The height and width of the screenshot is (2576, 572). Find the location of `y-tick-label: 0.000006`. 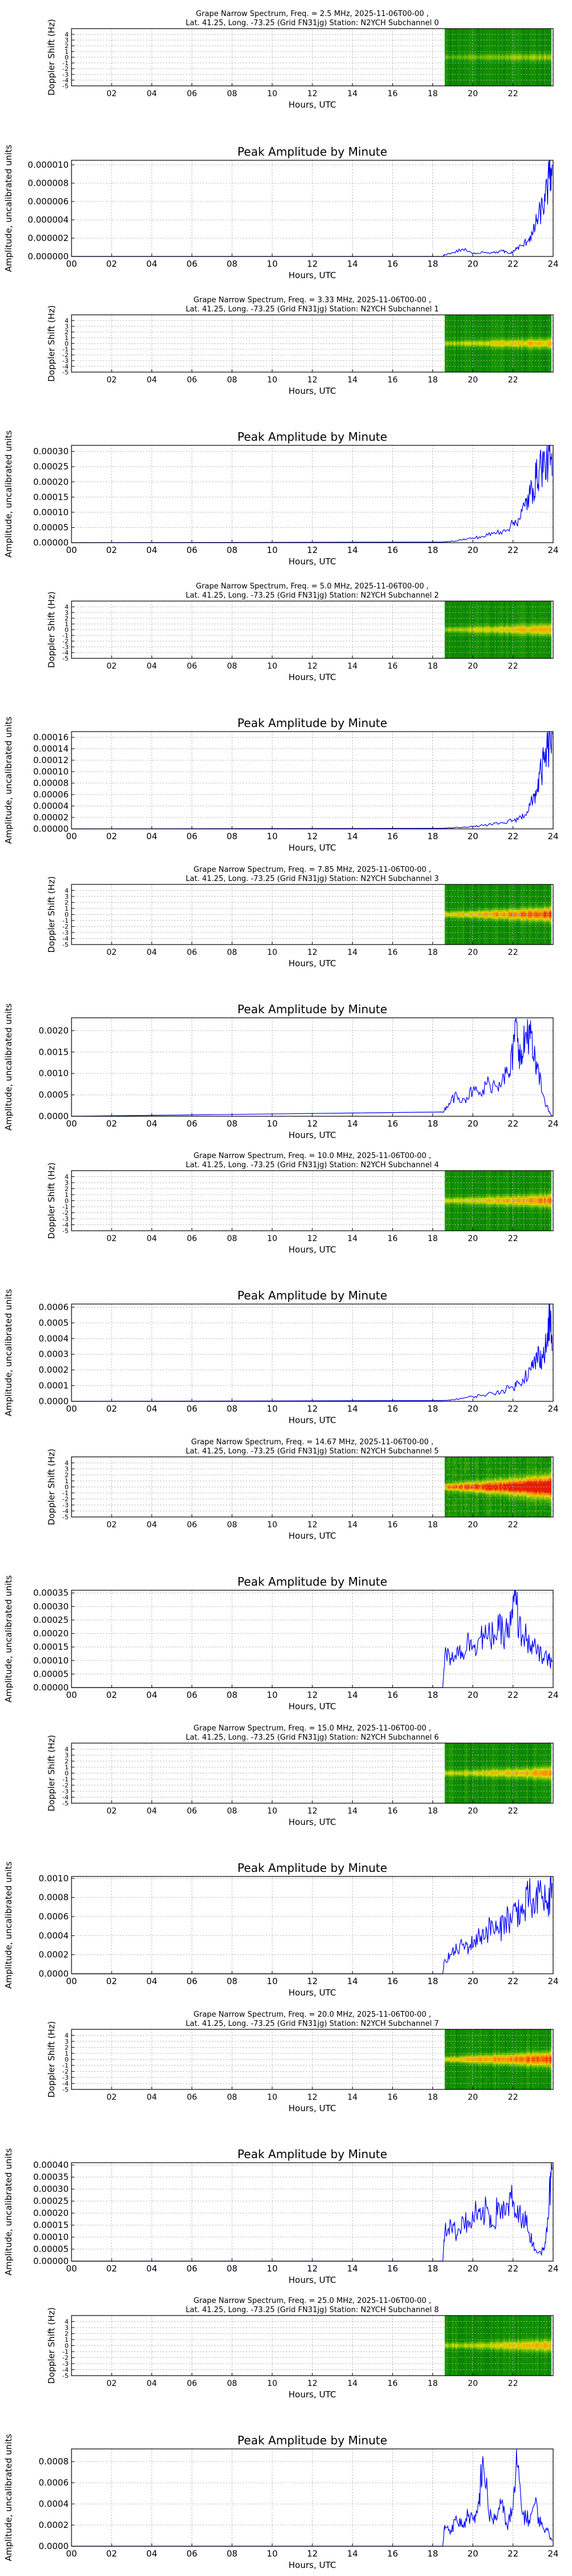

y-tick-label: 0.000006 is located at coordinates (48, 201).